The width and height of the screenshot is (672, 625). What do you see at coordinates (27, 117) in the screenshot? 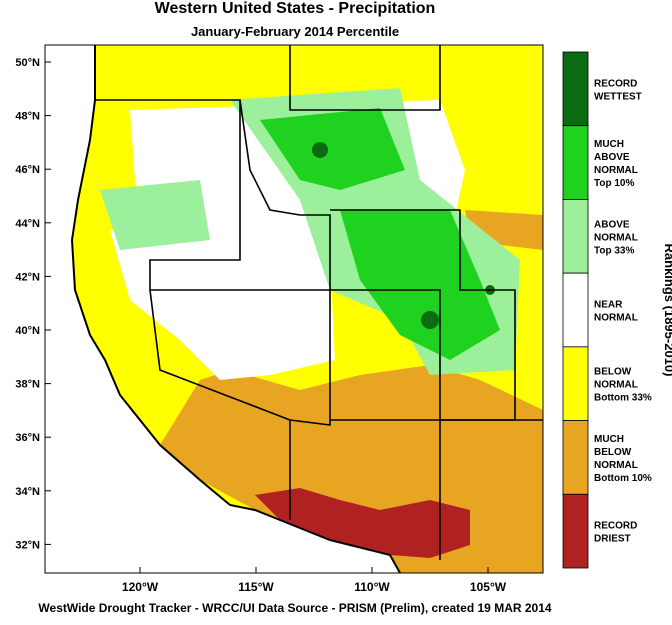
I see `lat-label: 48°N` at bounding box center [27, 117].